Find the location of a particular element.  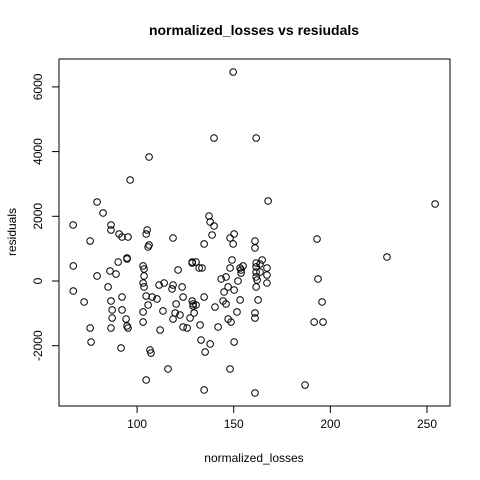

x-tick-label: 250 is located at coordinates (427, 424).